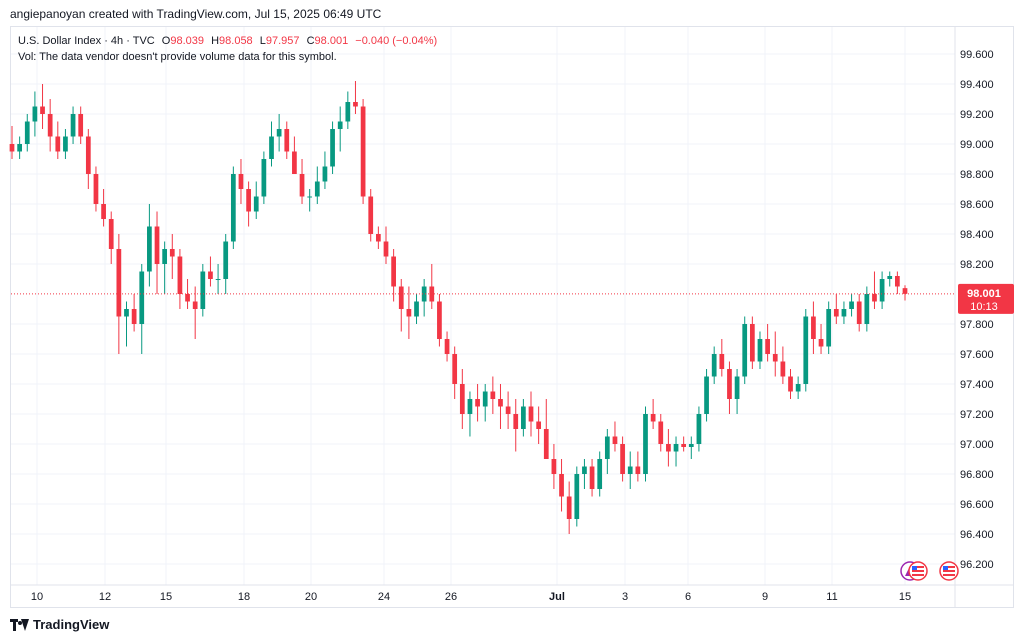 The image size is (1024, 642). What do you see at coordinates (977, 175) in the screenshot?
I see `price-tick-label: 98.800` at bounding box center [977, 175].